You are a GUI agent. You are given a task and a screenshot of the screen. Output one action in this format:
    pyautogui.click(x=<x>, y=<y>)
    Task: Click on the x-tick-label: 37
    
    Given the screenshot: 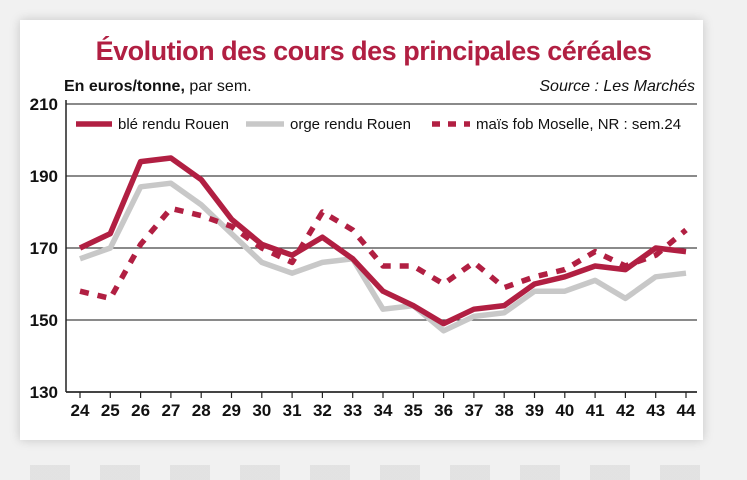 What is the action you would take?
    pyautogui.click(x=473, y=410)
    